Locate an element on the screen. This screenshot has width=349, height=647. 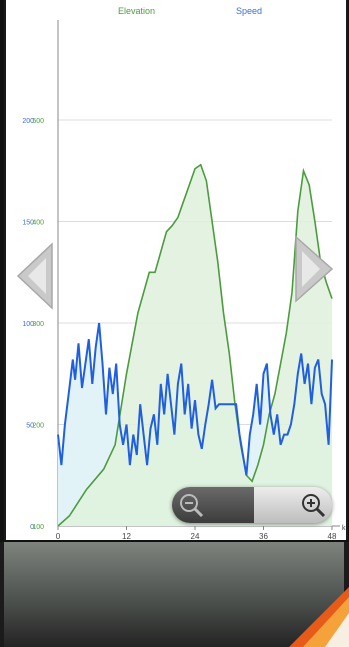
prev-chart-button is located at coordinates (32, 276).